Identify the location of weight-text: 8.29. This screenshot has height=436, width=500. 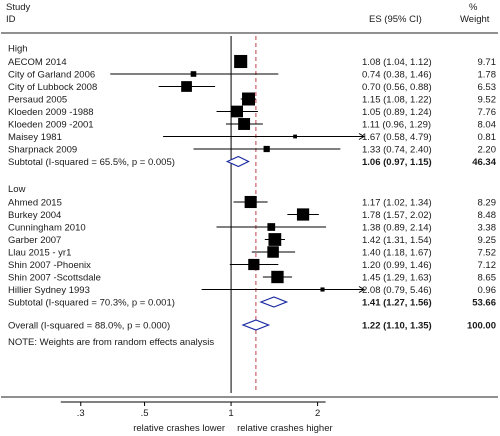
(487, 203).